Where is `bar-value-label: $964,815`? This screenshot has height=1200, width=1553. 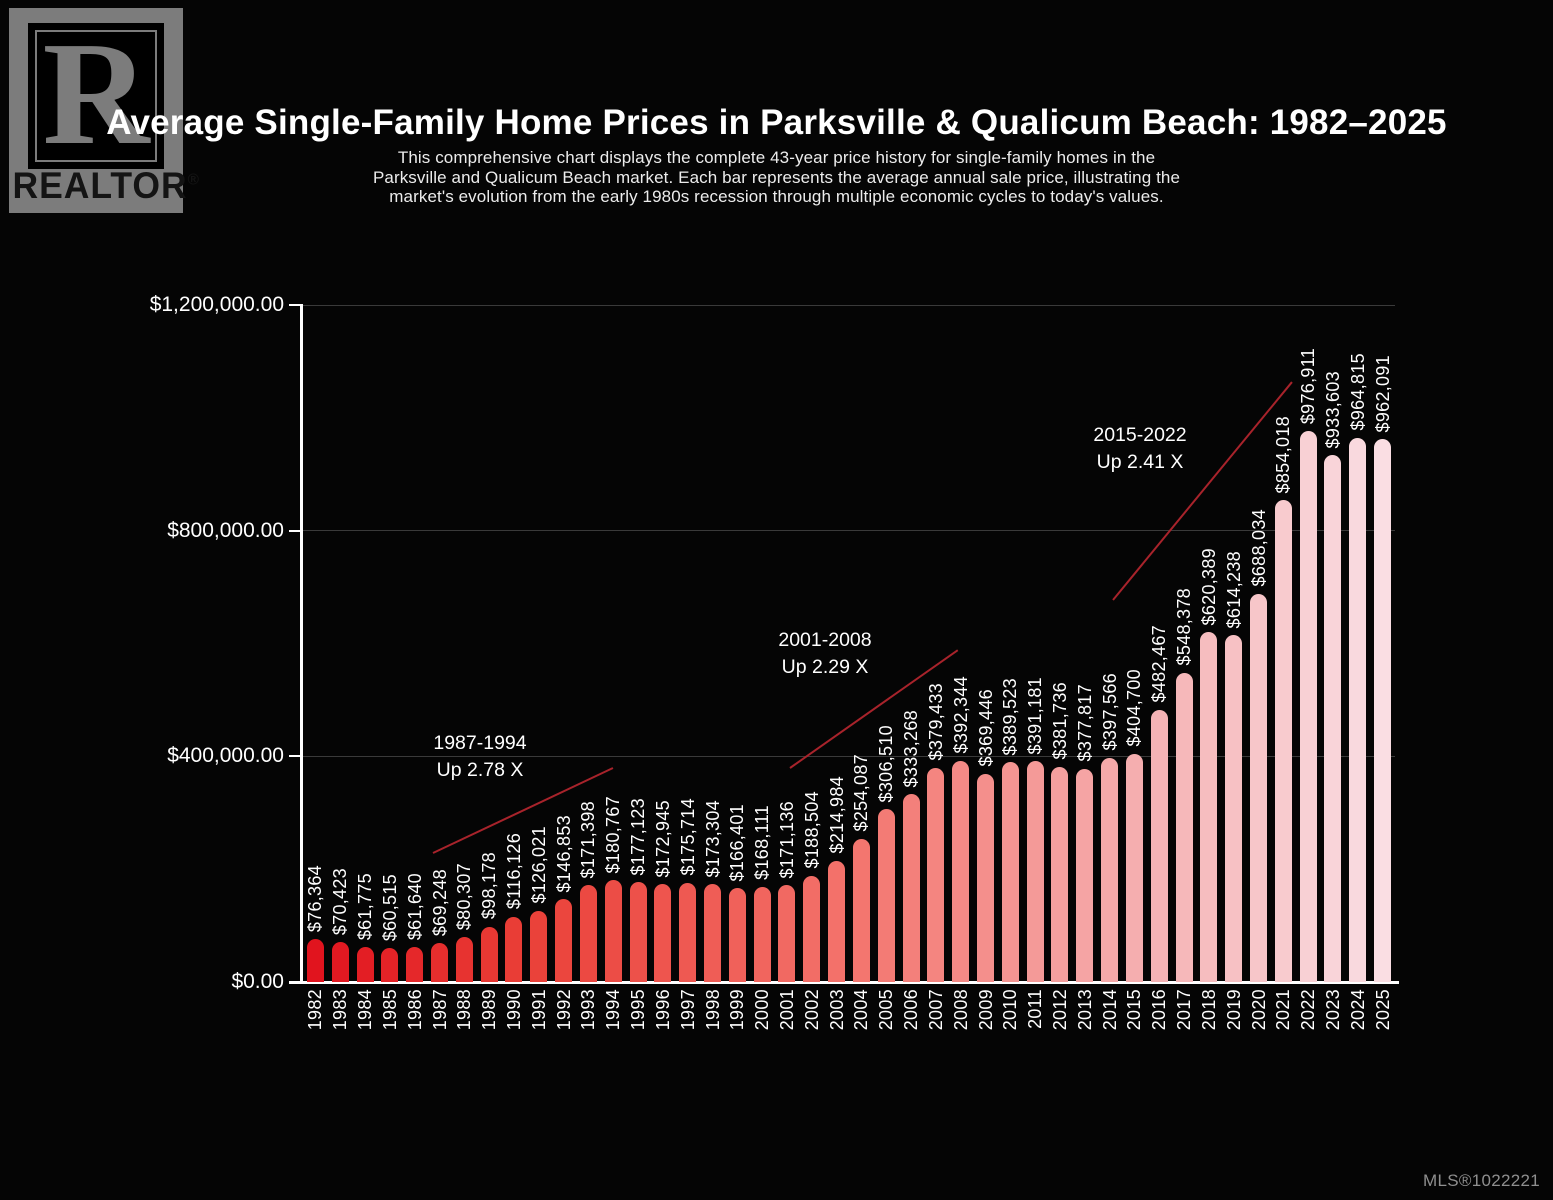 bar-value-label: $964,815 is located at coordinates (1357, 392).